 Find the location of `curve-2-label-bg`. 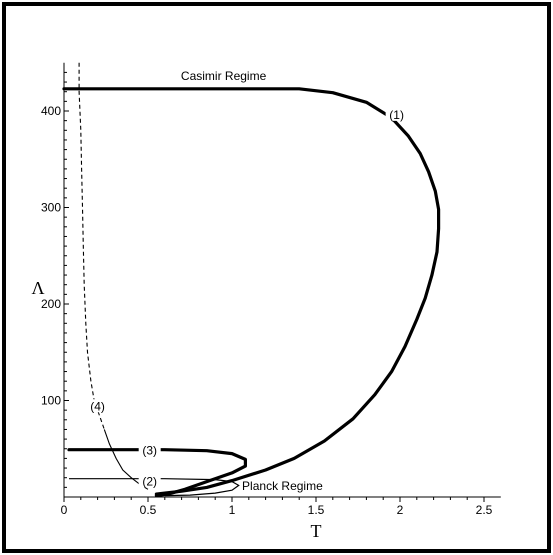

curve-2-label-bg is located at coordinates (149, 481).